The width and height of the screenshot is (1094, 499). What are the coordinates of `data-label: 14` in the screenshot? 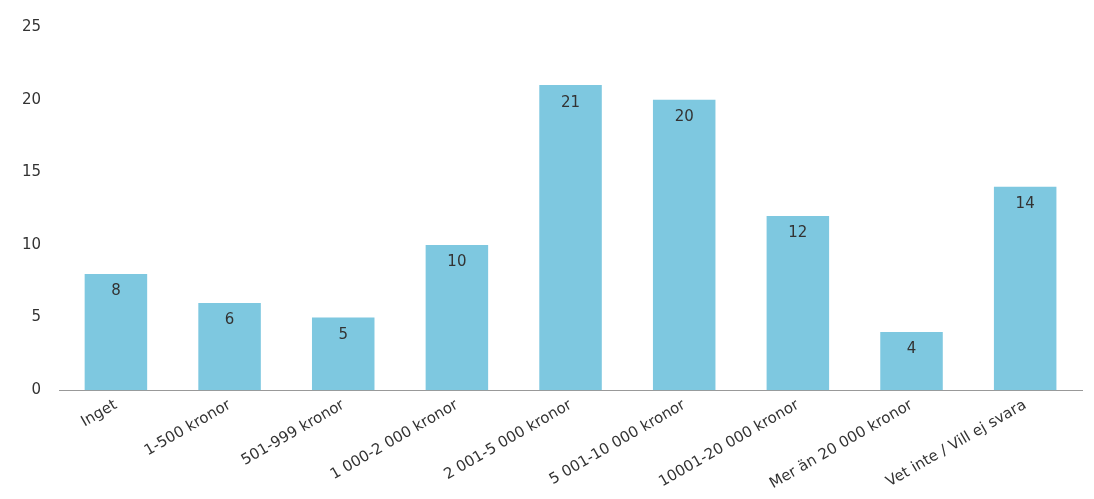 It's located at (1025, 203).